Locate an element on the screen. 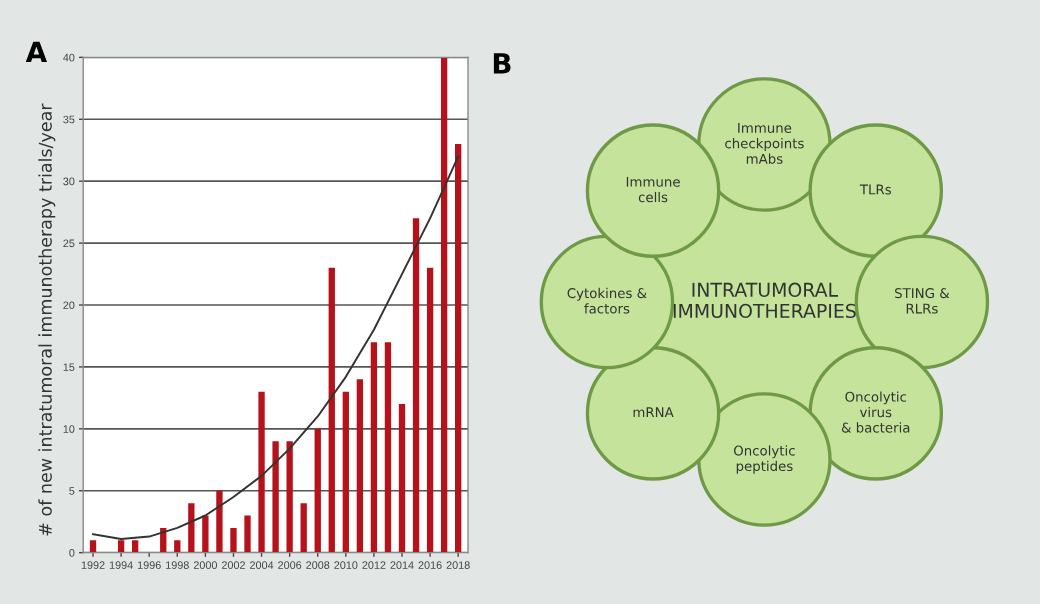  text: B is located at coordinates (502, 63).